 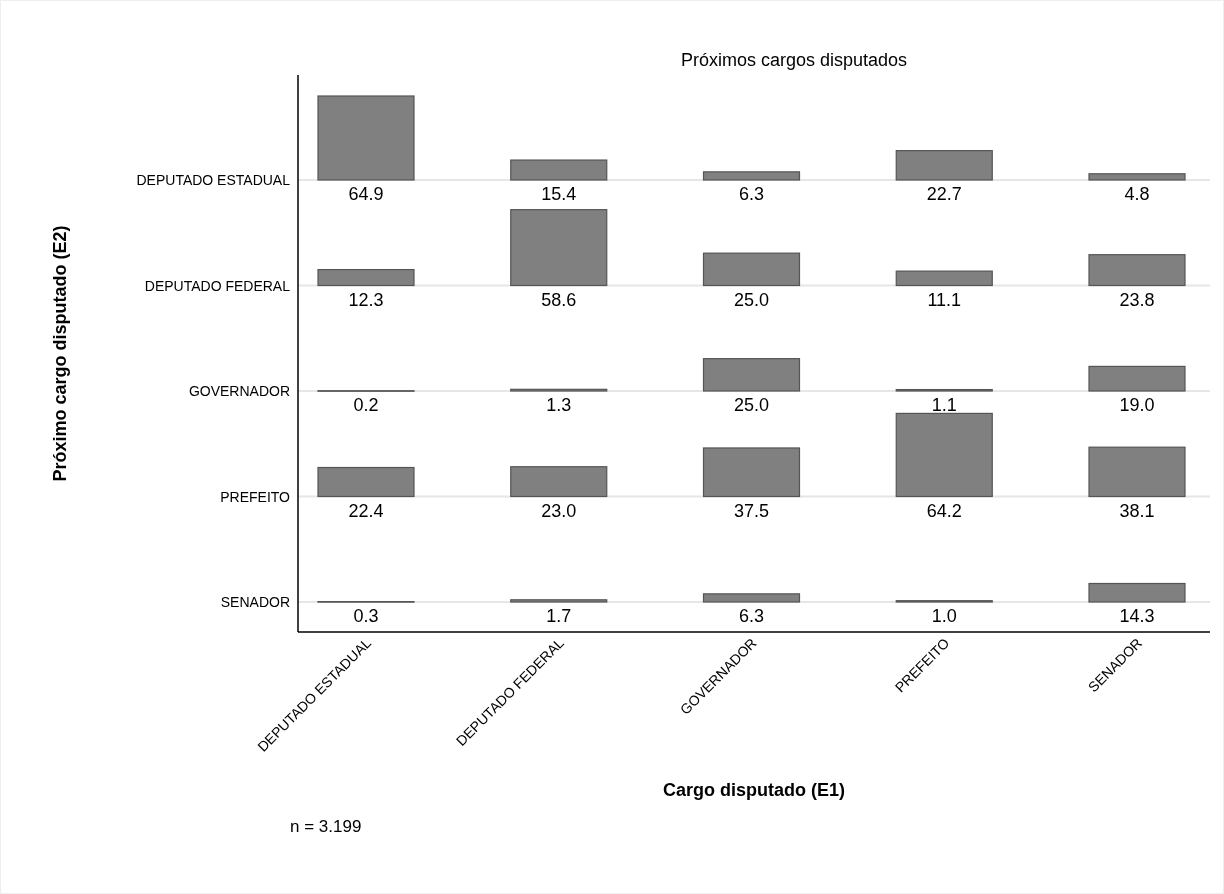 What do you see at coordinates (255, 496) in the screenshot?
I see `y-tick-label: PREFEITO` at bounding box center [255, 496].